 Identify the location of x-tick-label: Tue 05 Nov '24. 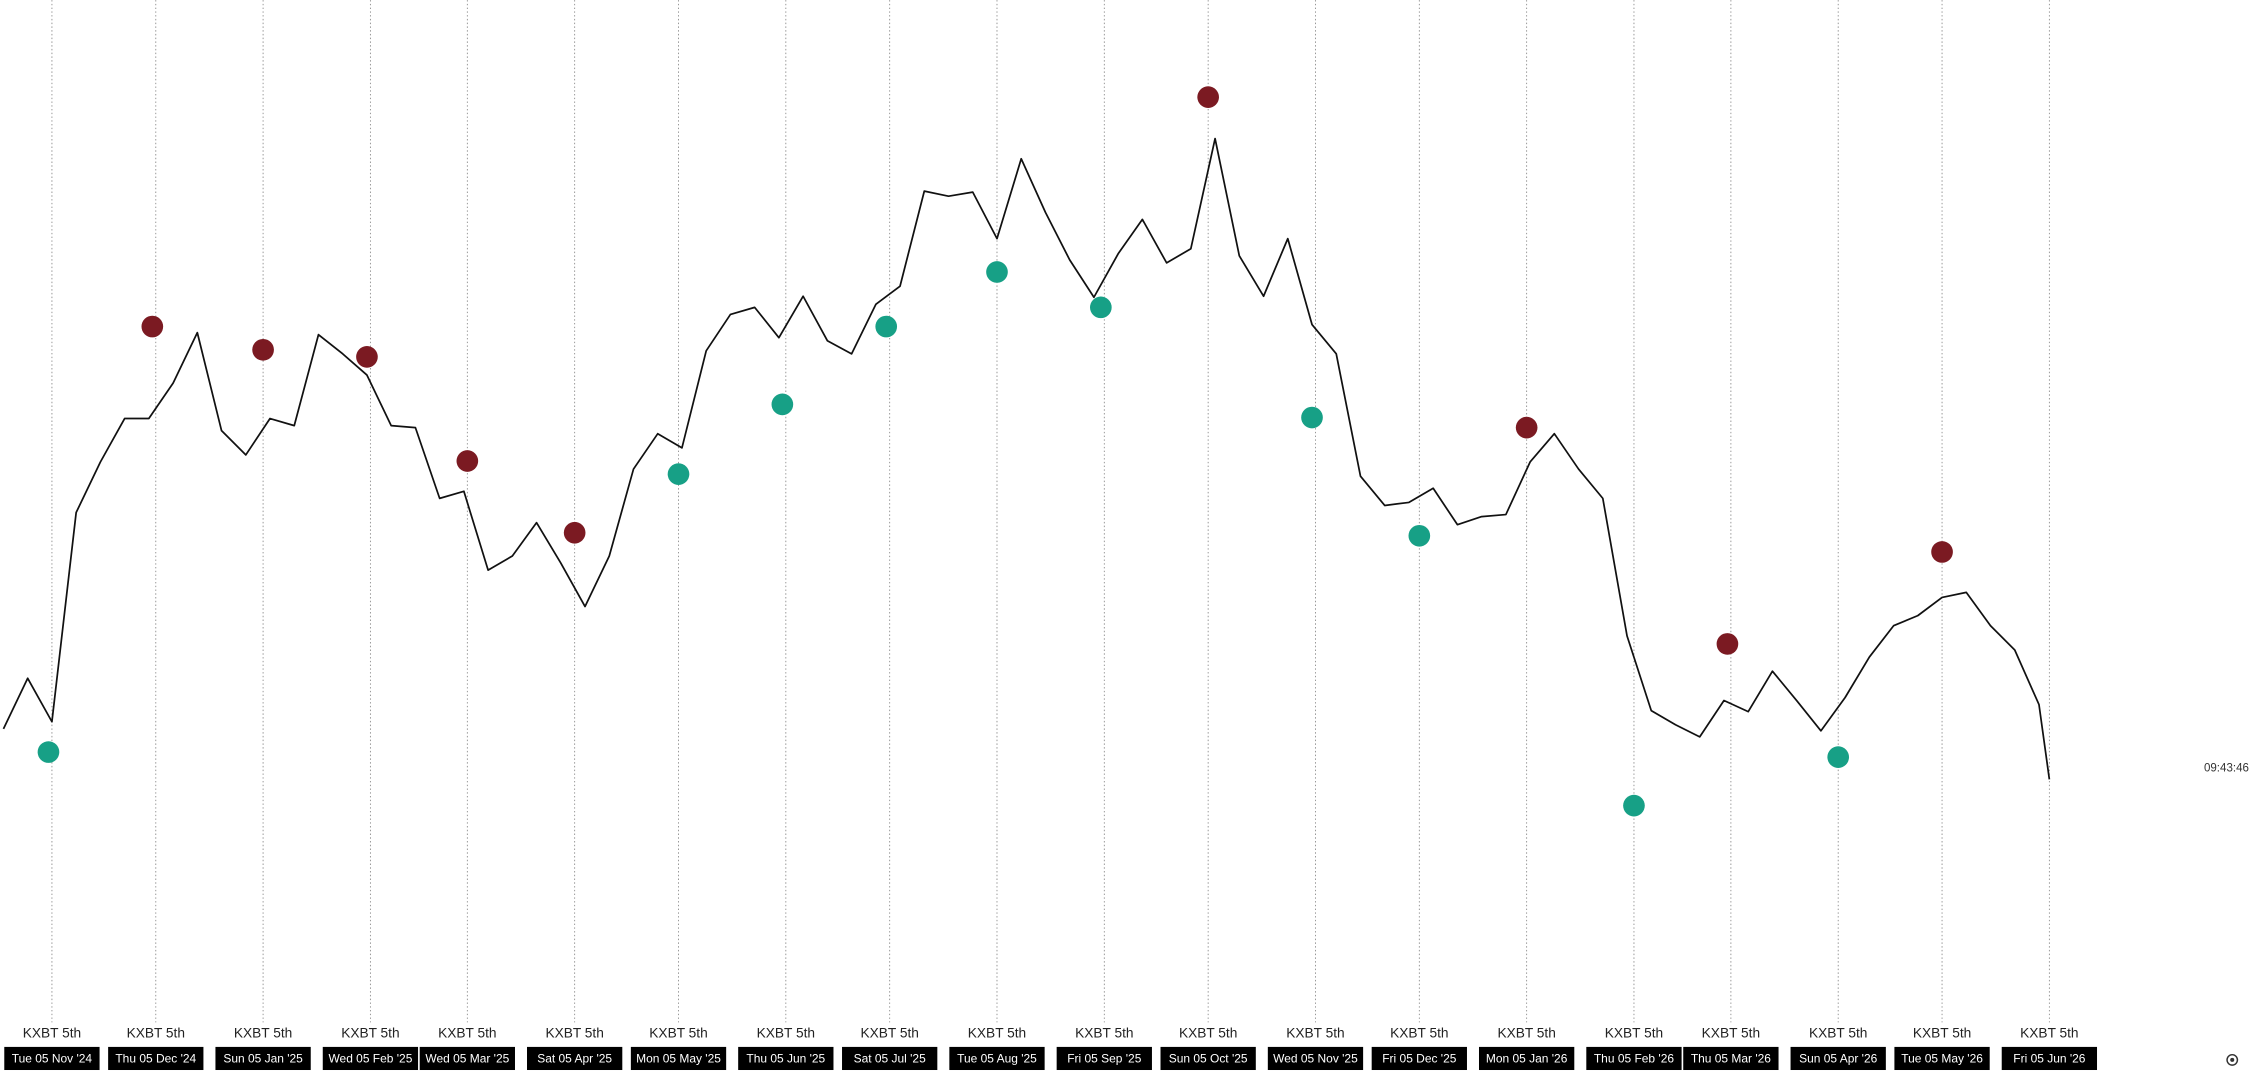
(52, 1058).